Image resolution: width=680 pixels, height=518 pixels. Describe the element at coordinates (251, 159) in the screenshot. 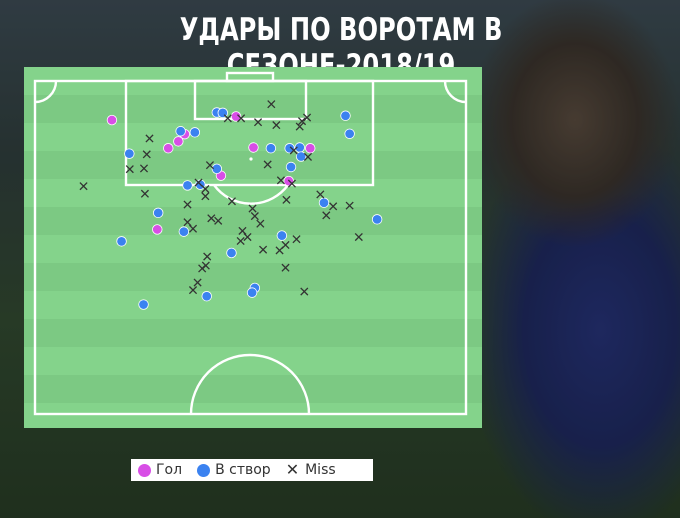

I see `penalty-spot` at that location.